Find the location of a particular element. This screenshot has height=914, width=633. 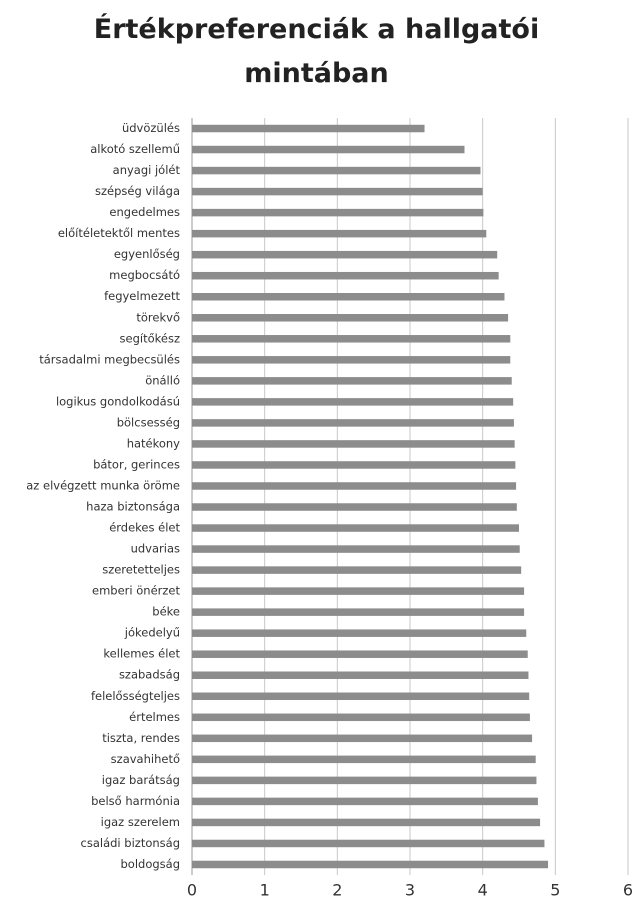

x-tick-label: 4 is located at coordinates (483, 890).